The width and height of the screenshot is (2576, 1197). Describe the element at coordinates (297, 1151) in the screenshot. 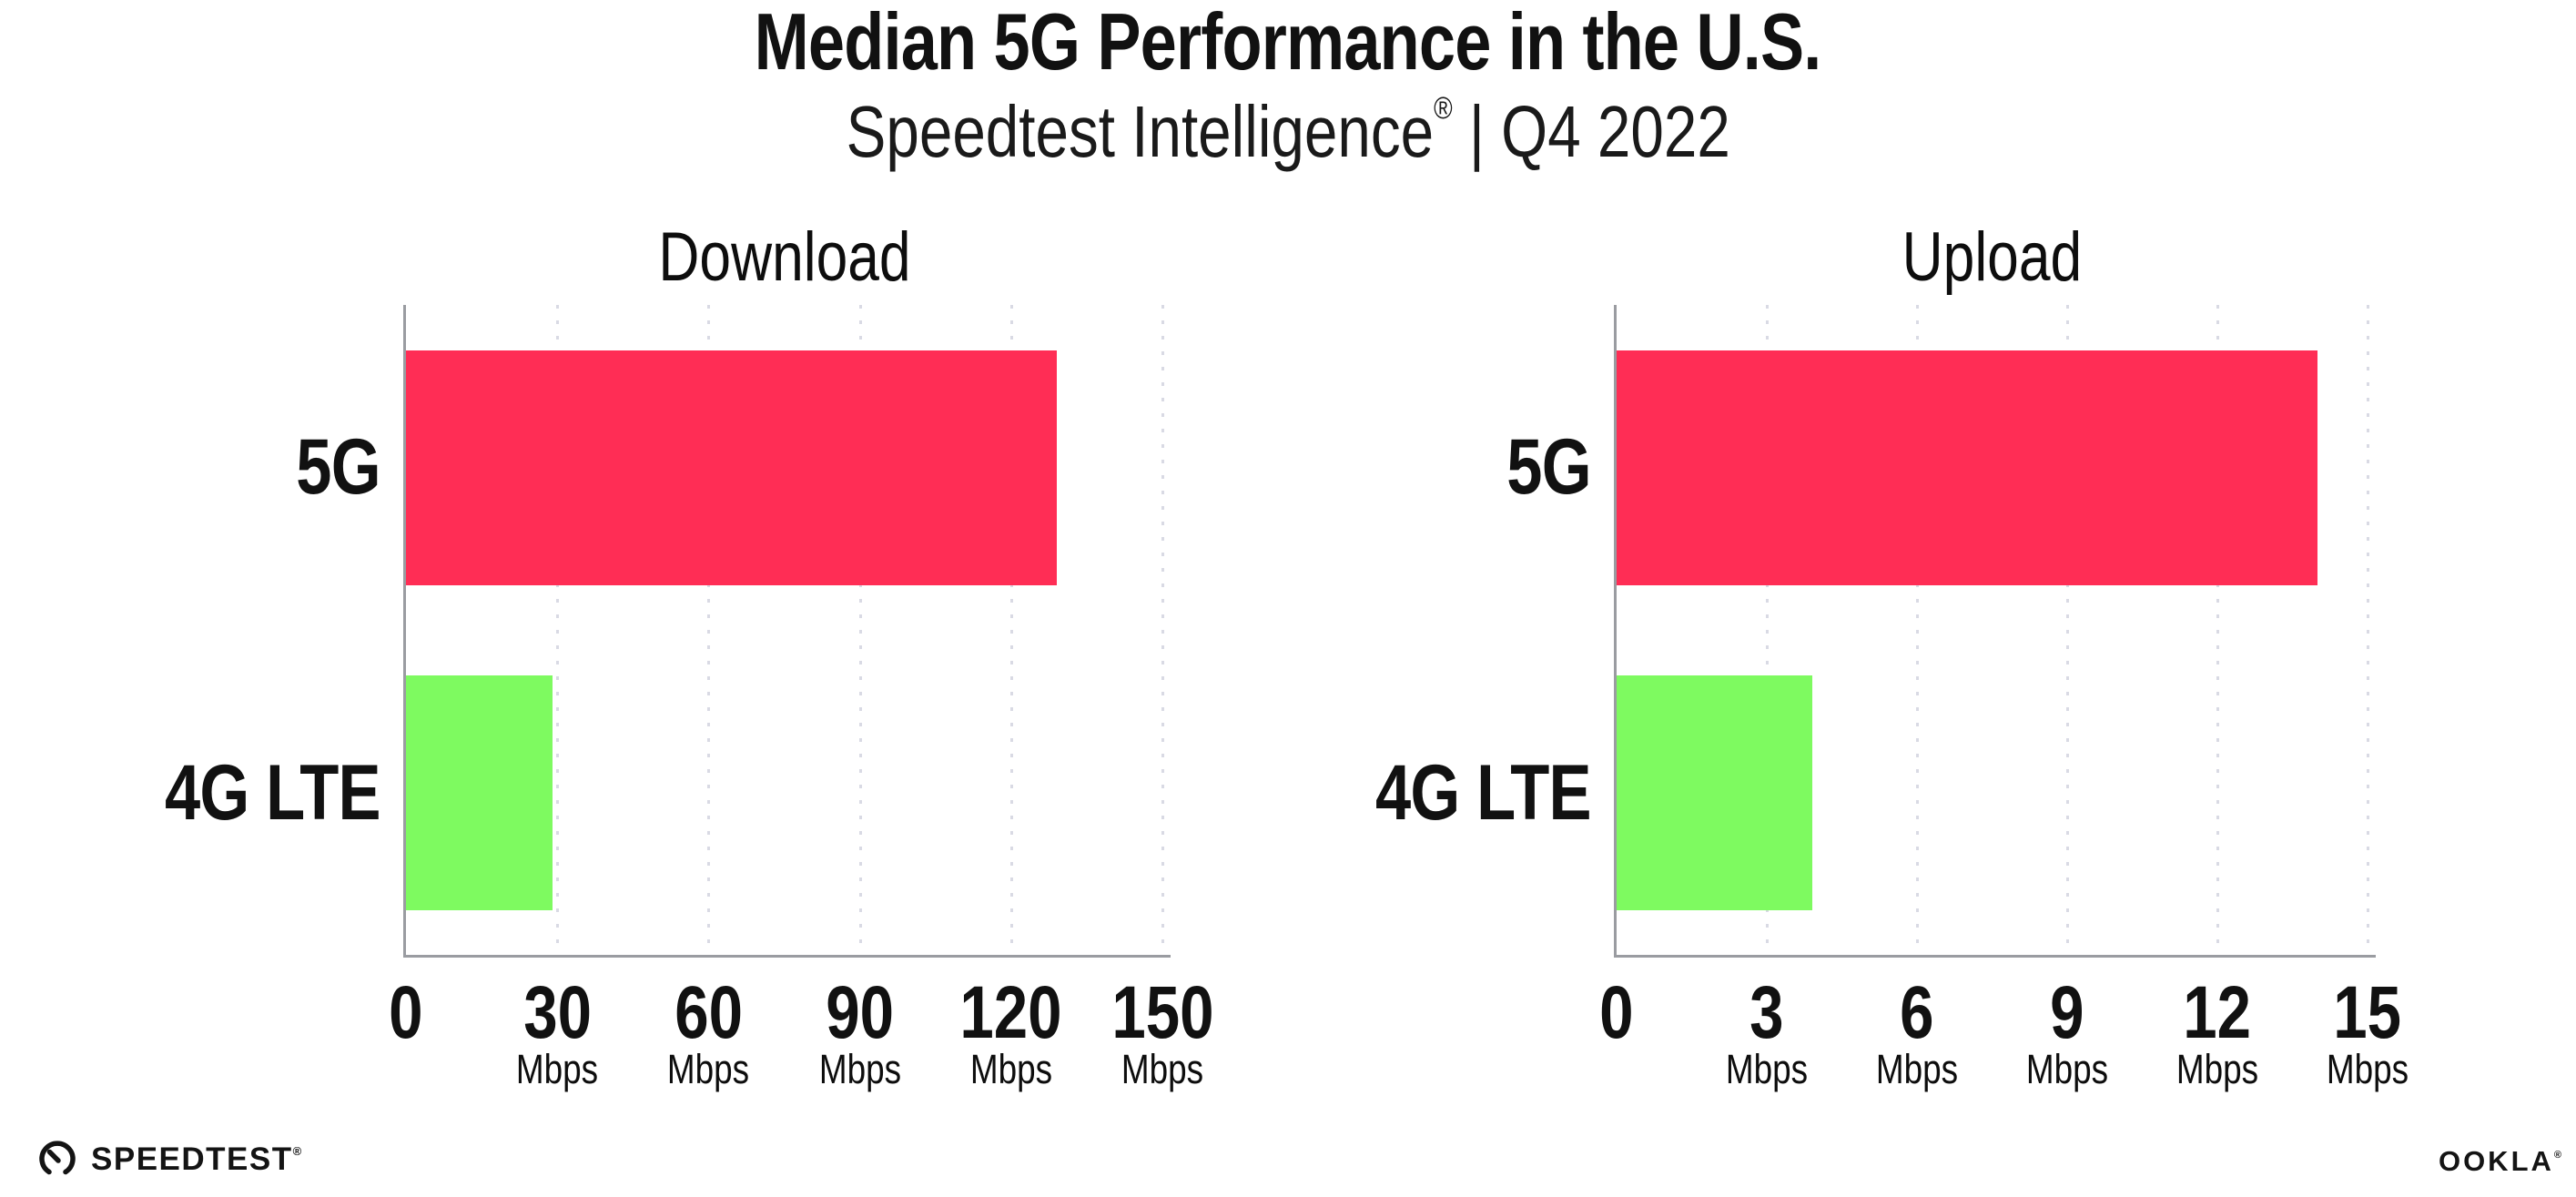

I see `speedtest-registered-mark: ®` at that location.